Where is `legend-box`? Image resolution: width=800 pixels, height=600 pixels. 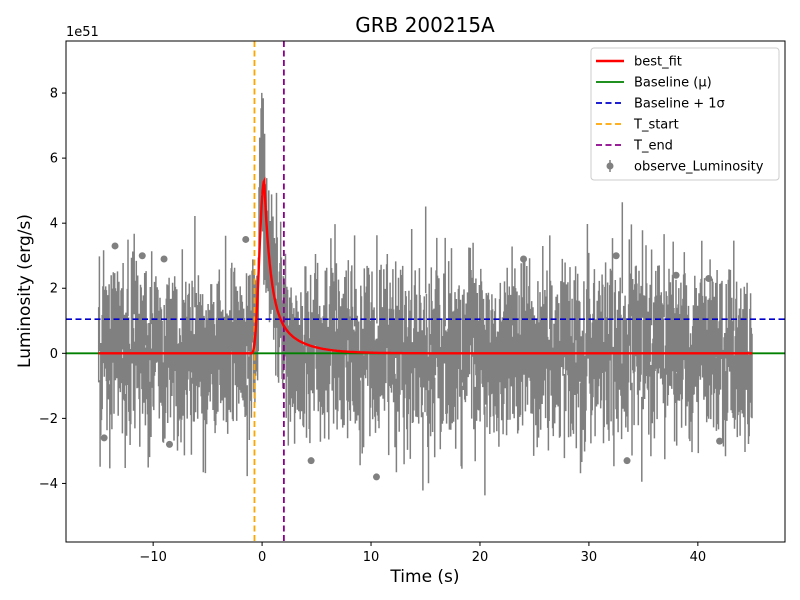
legend-box is located at coordinates (685, 114).